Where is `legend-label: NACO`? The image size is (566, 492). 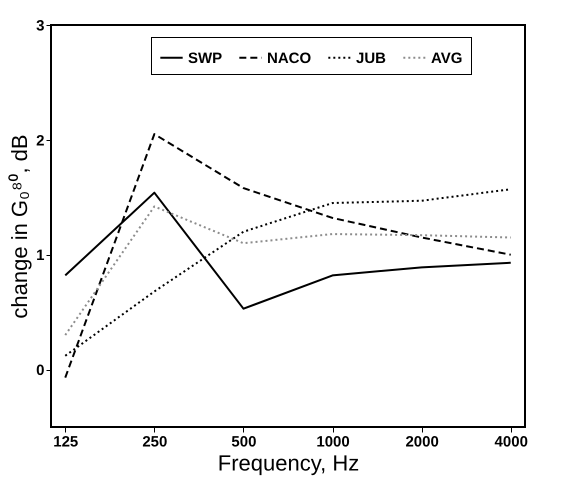 legend-label: NACO is located at coordinates (289, 58).